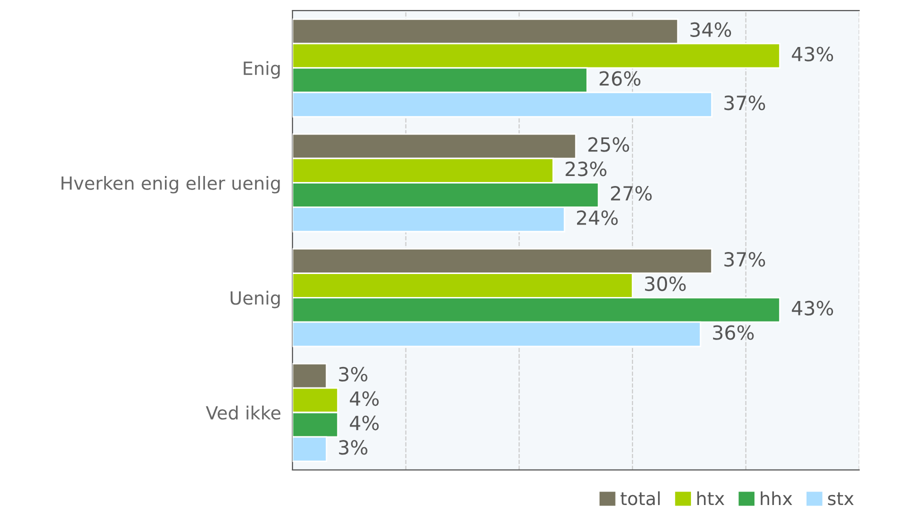 The image size is (914, 528). I want to click on data-label: 30%, so click(665, 284).